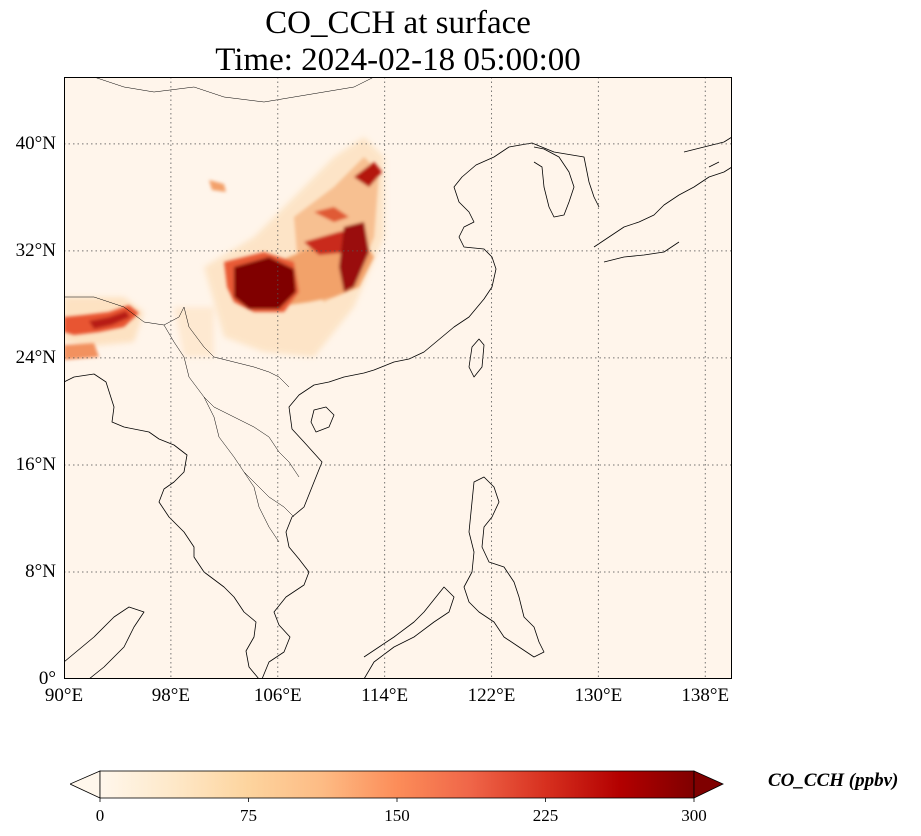 The image size is (921, 836). Describe the element at coordinates (104, 642) in the screenshot. I see `sumatra-coastline` at that location.